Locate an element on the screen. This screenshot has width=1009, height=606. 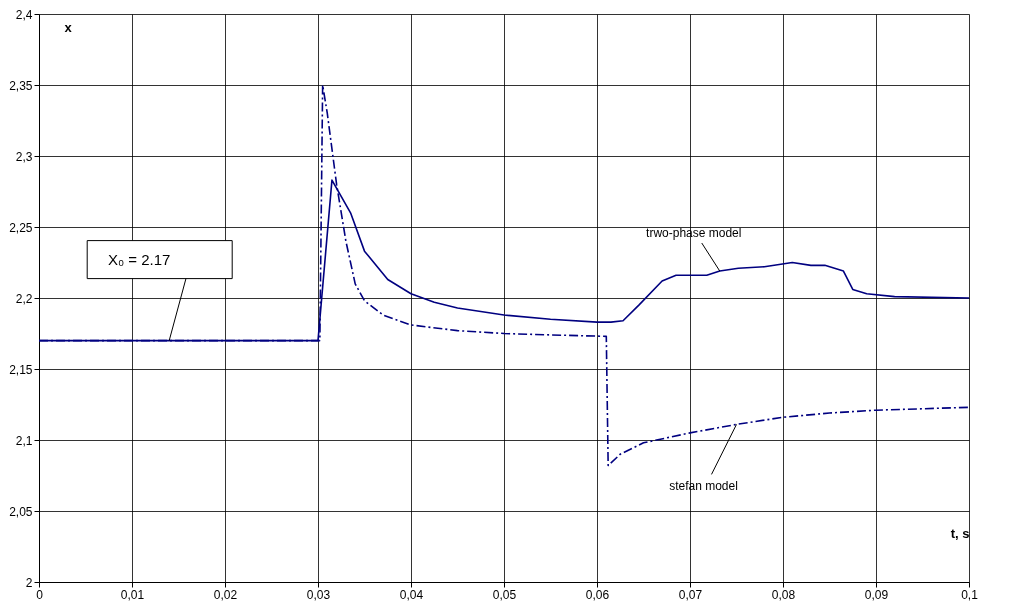
y-tick-label: 2,15 is located at coordinates (21, 369).